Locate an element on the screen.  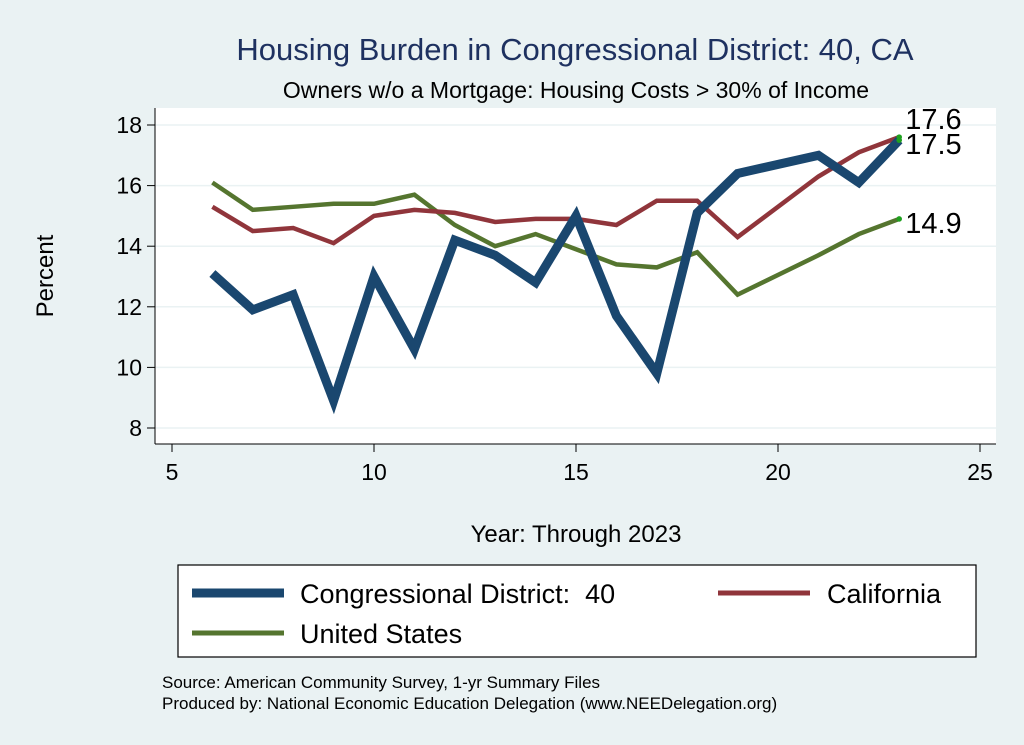
legend-label-united-states: United States is located at coordinates (381, 634).